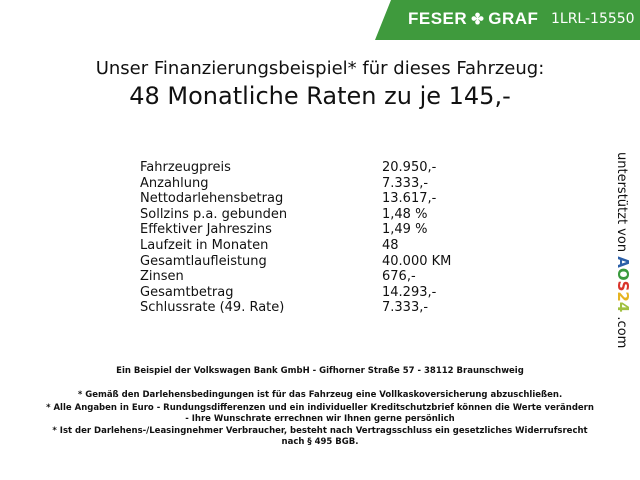 The height and width of the screenshot is (480, 640). I want to click on table-row: Gesamtlaufleistung 40.000 KM, so click(300, 262).